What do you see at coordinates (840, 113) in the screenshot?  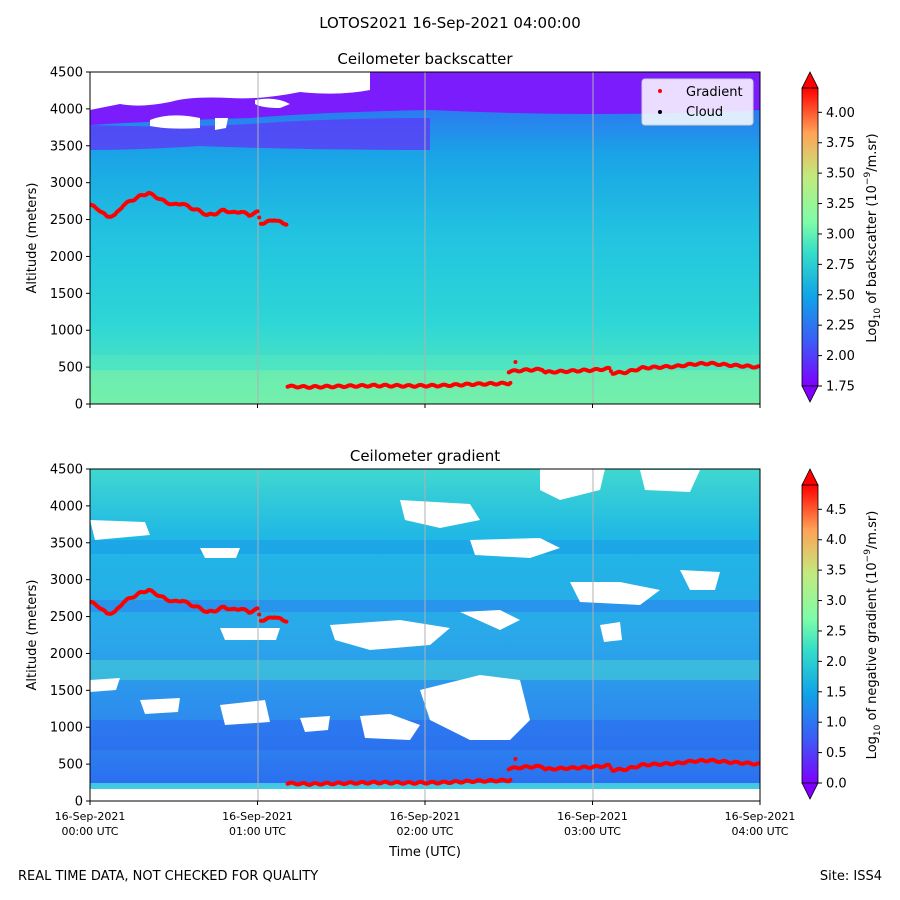 I see `colorbar-tick-label: 4.00` at bounding box center [840, 113].